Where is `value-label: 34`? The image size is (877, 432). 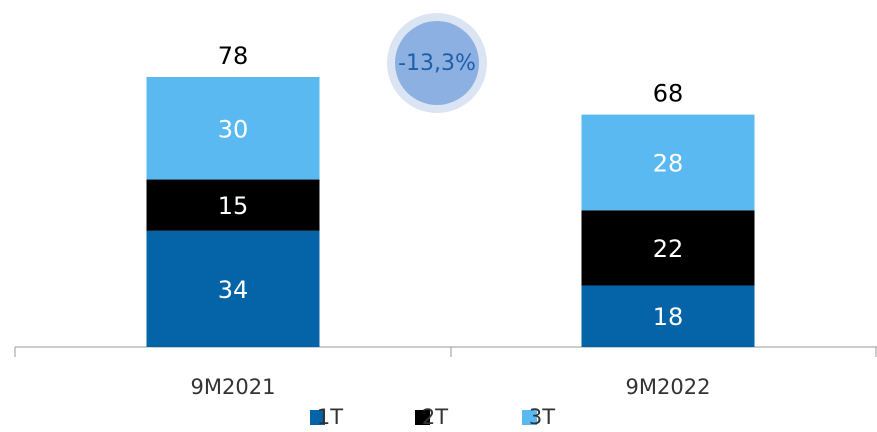
value-label: 34 is located at coordinates (233, 290).